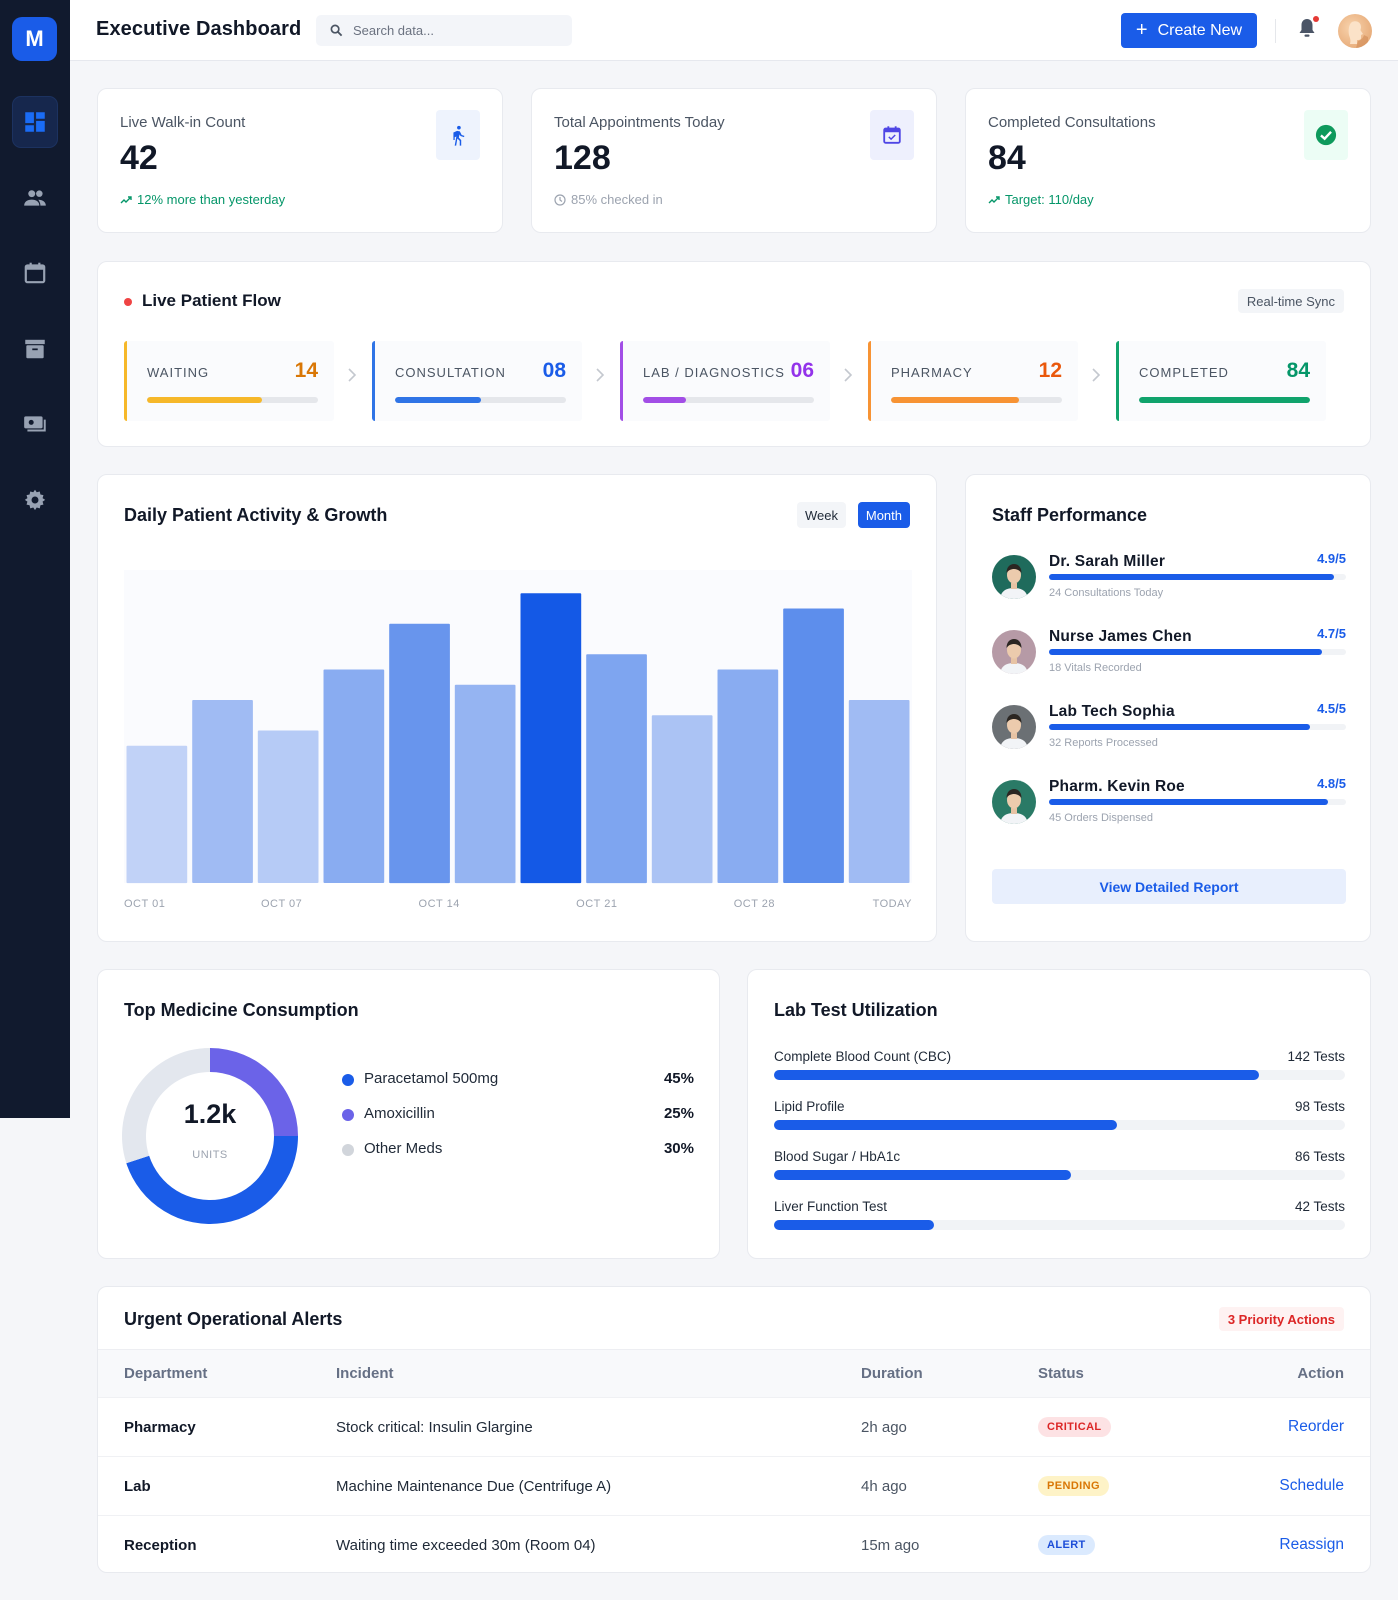 The height and width of the screenshot is (1600, 1398). I want to click on staff-row: Pharm. Kevin Roe 4.8/5 45 Orders Dispensed, so click(1169, 805).